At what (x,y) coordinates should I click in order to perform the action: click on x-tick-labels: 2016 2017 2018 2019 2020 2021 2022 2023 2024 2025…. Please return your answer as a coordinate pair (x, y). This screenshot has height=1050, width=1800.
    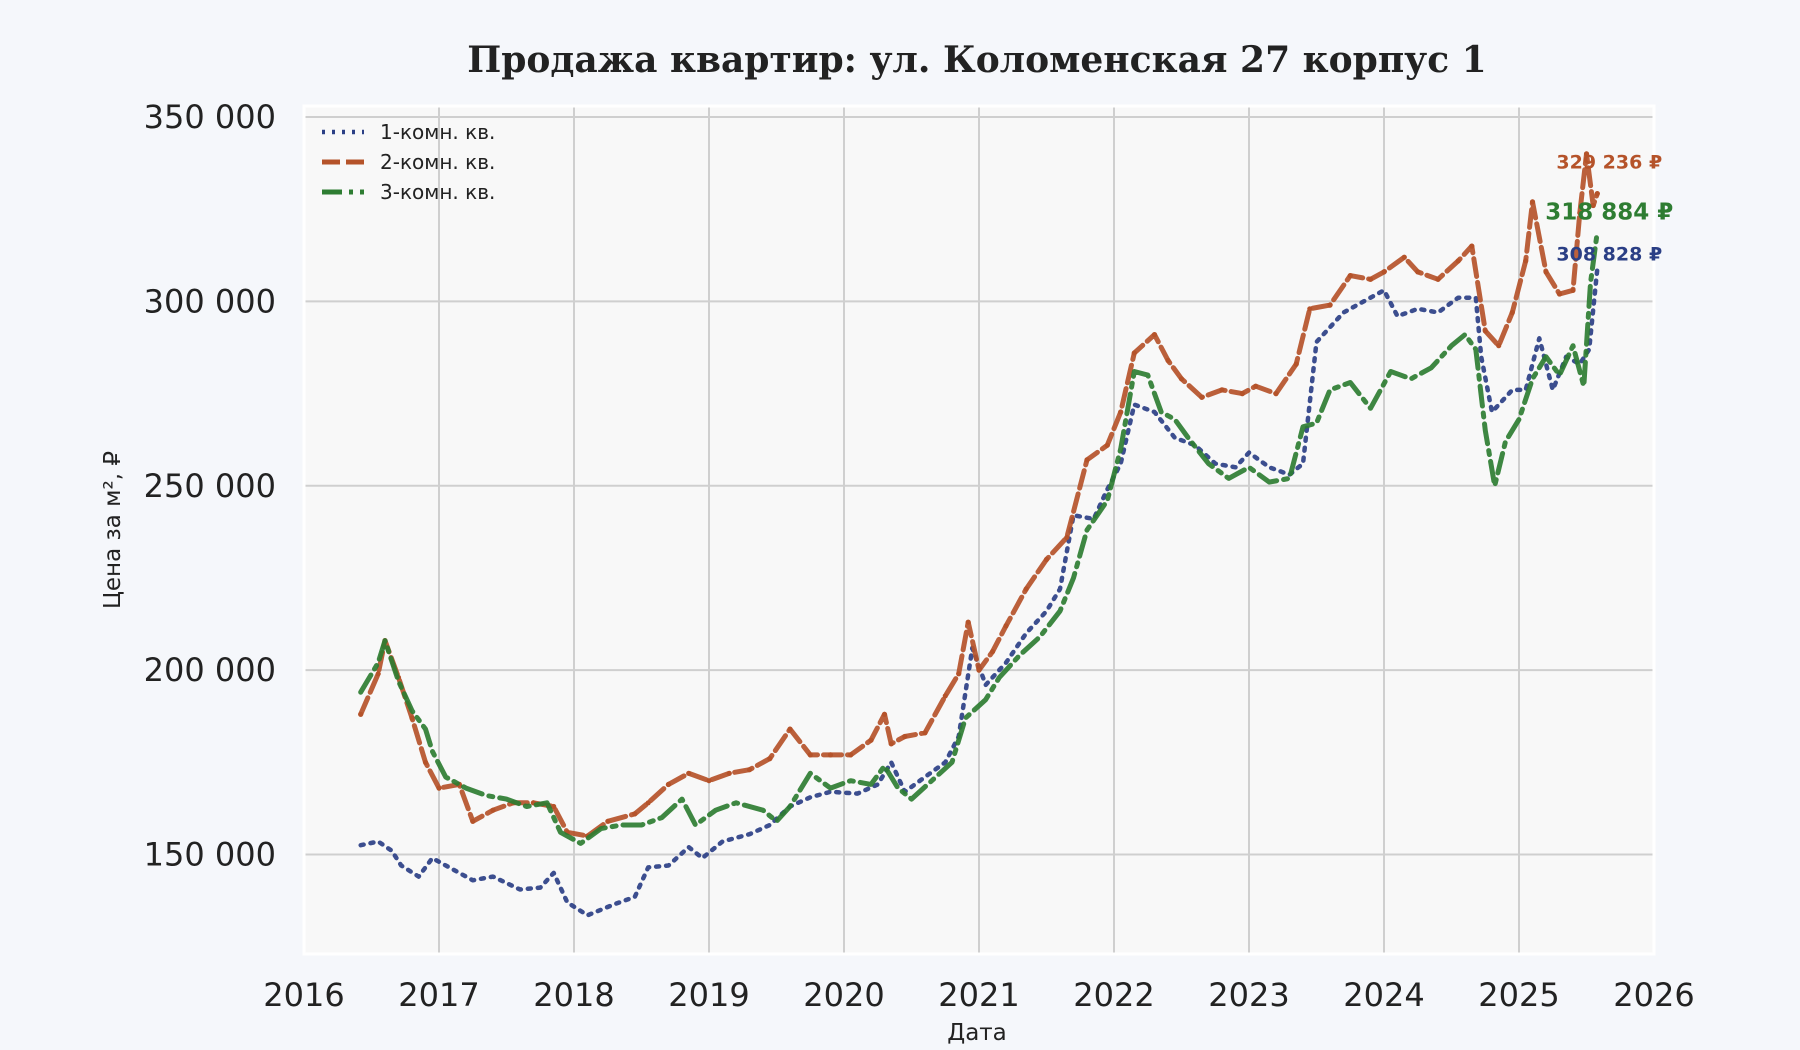
    Looking at the image, I should click on (978, 995).